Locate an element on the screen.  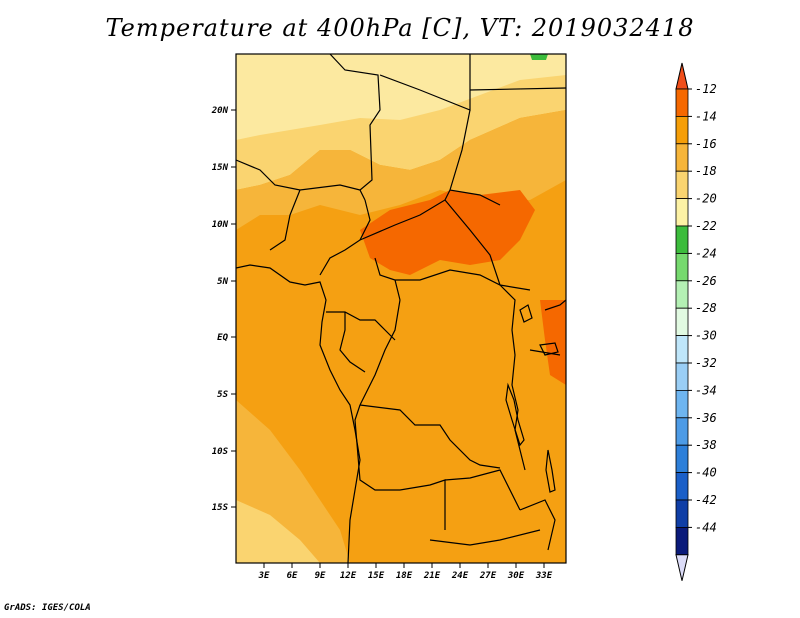
warm-core-region is located at coordinates (447, 232).